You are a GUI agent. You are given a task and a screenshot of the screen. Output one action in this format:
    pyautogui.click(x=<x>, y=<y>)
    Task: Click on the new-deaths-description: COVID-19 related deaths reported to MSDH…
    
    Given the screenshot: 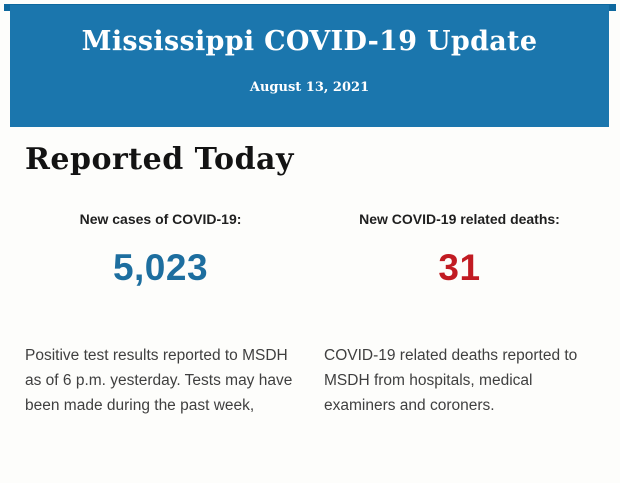 What is the action you would take?
    pyautogui.click(x=451, y=380)
    